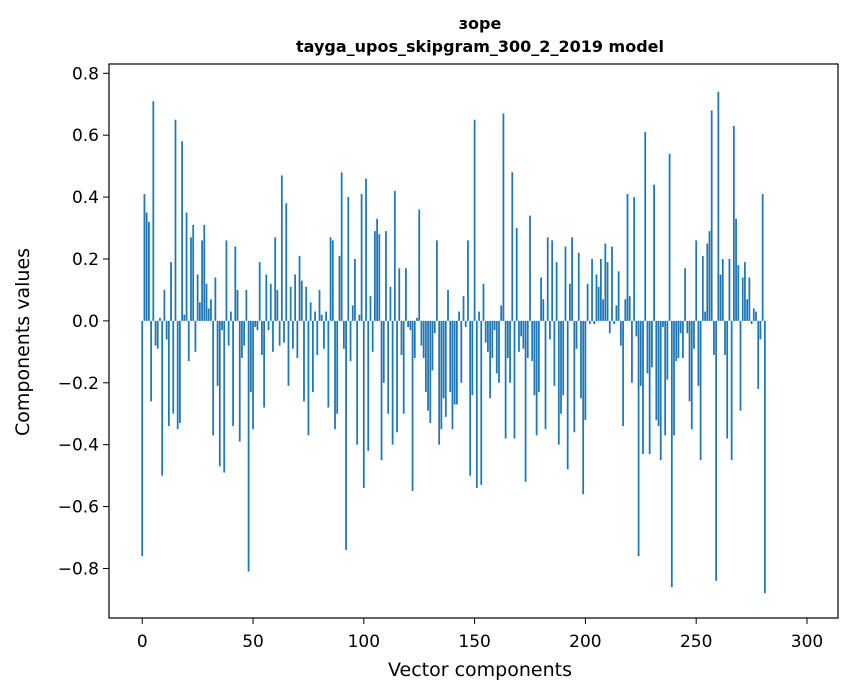  Describe the element at coordinates (78, 508) in the screenshot. I see `y-tick-label: −0.6` at that location.